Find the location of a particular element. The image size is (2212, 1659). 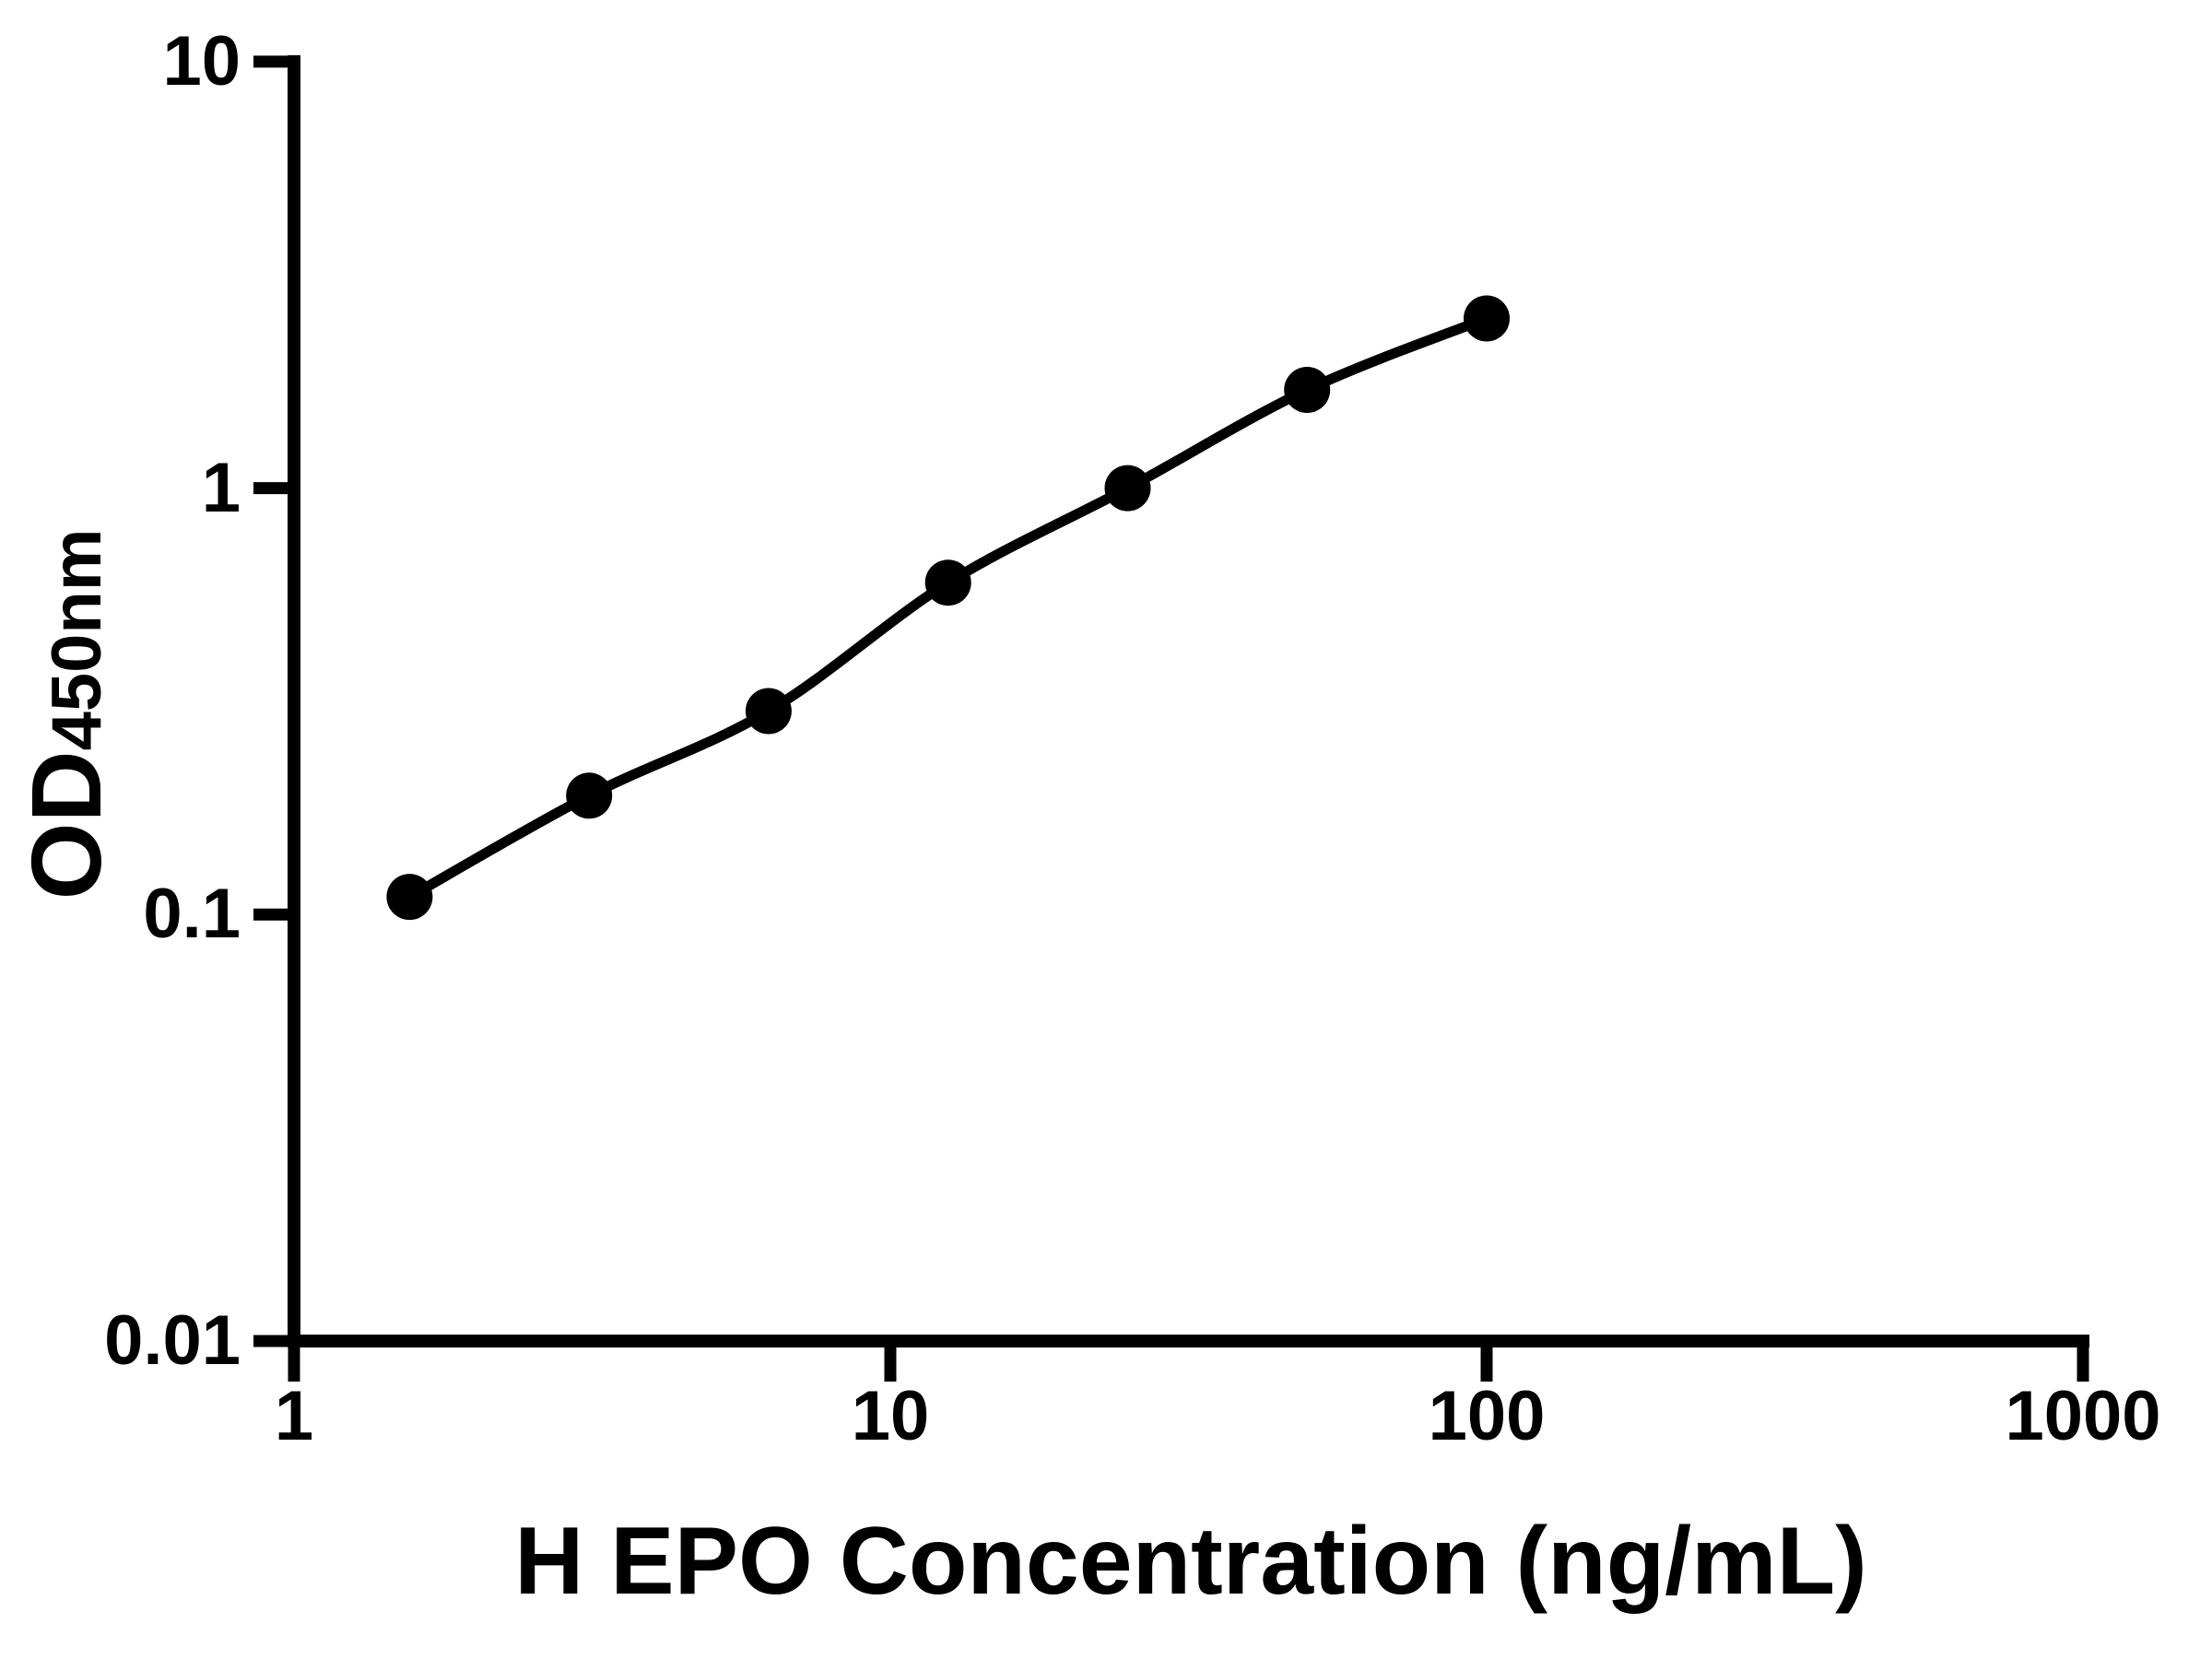

x-tick-label-1: 1 is located at coordinates (294, 1416).